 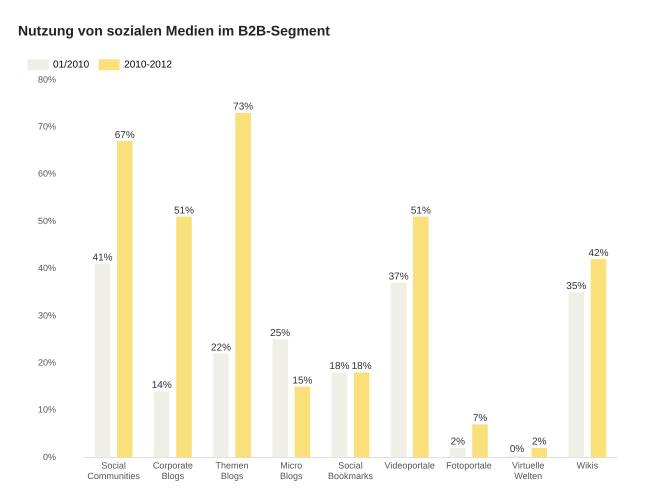 What do you see at coordinates (576, 286) in the screenshot?
I see `data-label: 35%` at bounding box center [576, 286].